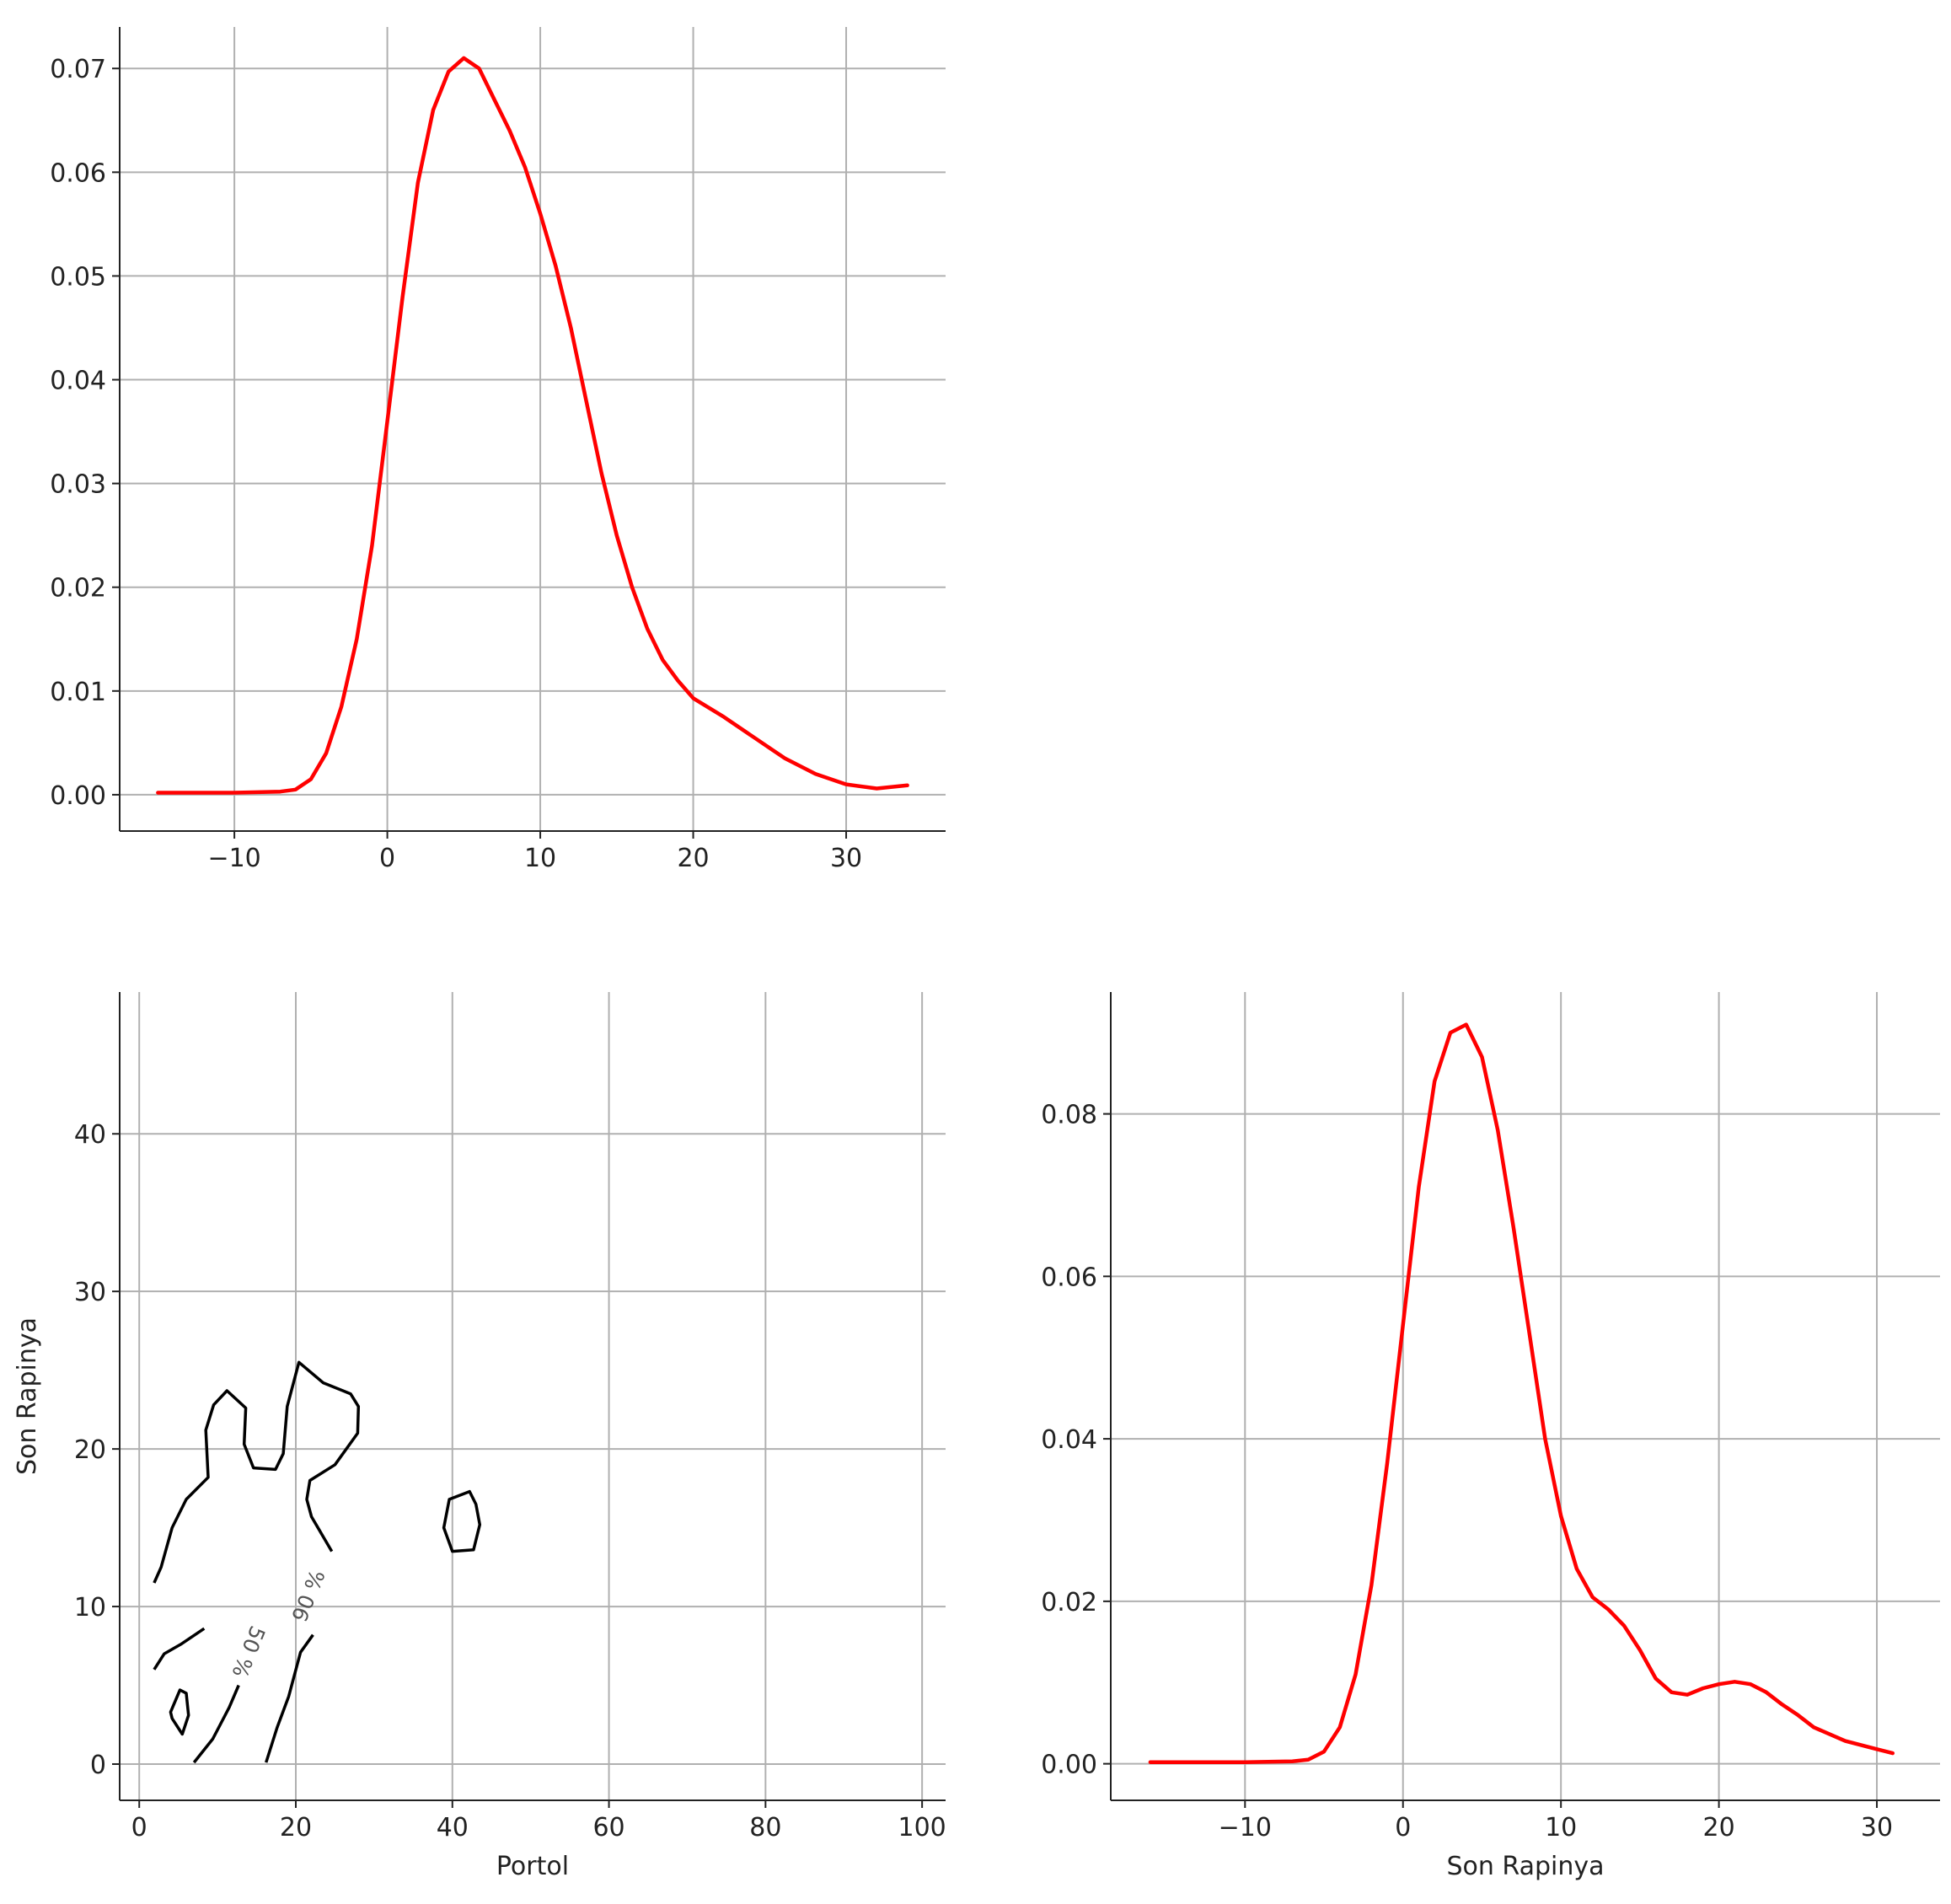 This screenshot has height=1904, width=1951. Describe the element at coordinates (1525, 1866) in the screenshot. I see `x-axis-title: Son Rapinya` at that location.